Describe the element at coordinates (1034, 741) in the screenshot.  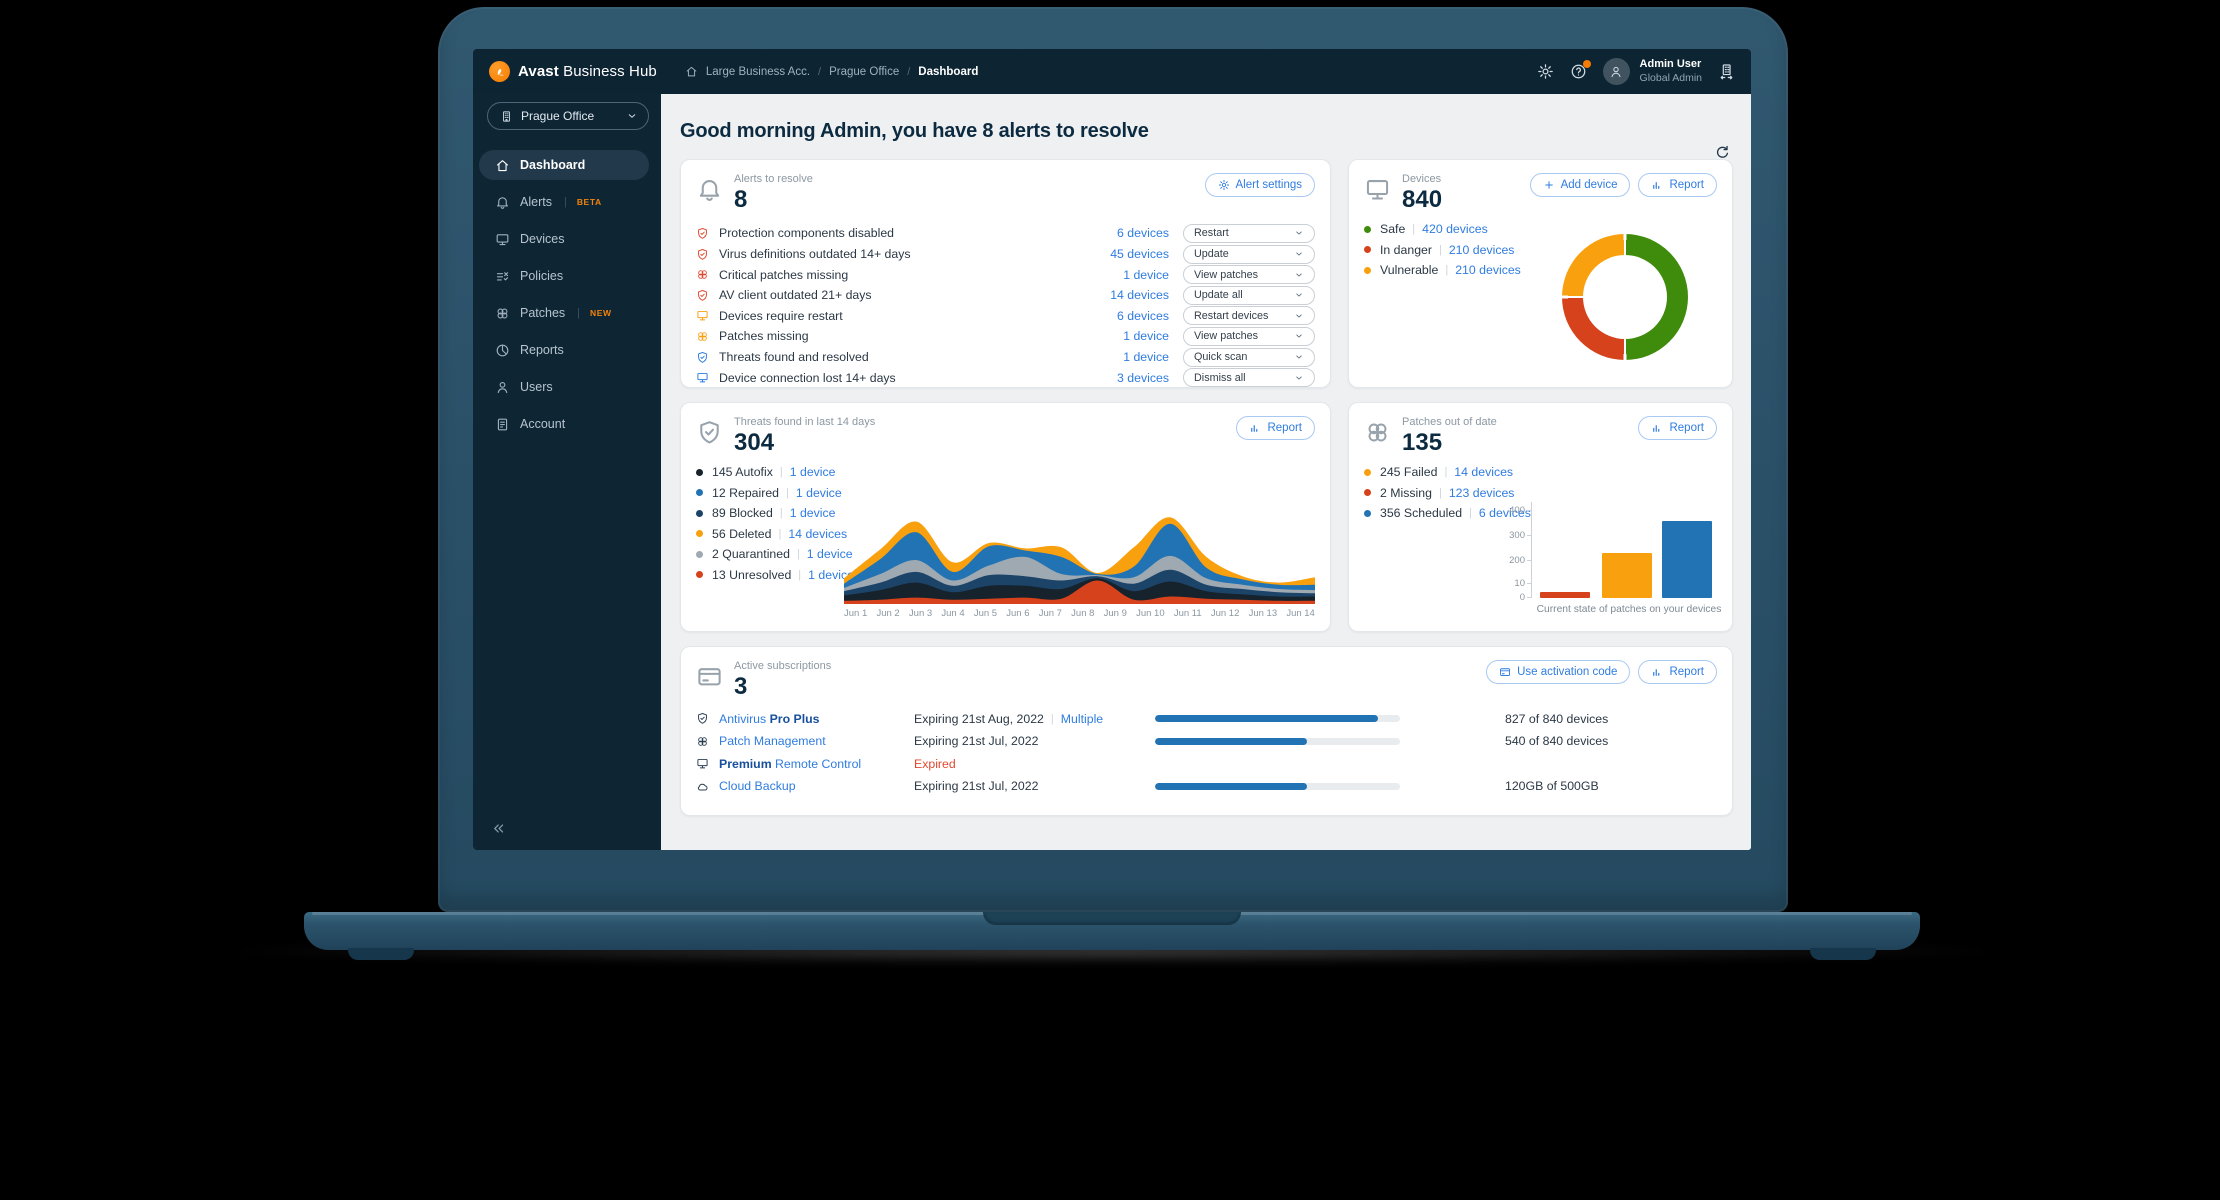
I see `subscription-expiry: Expiring 21st Jul, 2022` at that location.